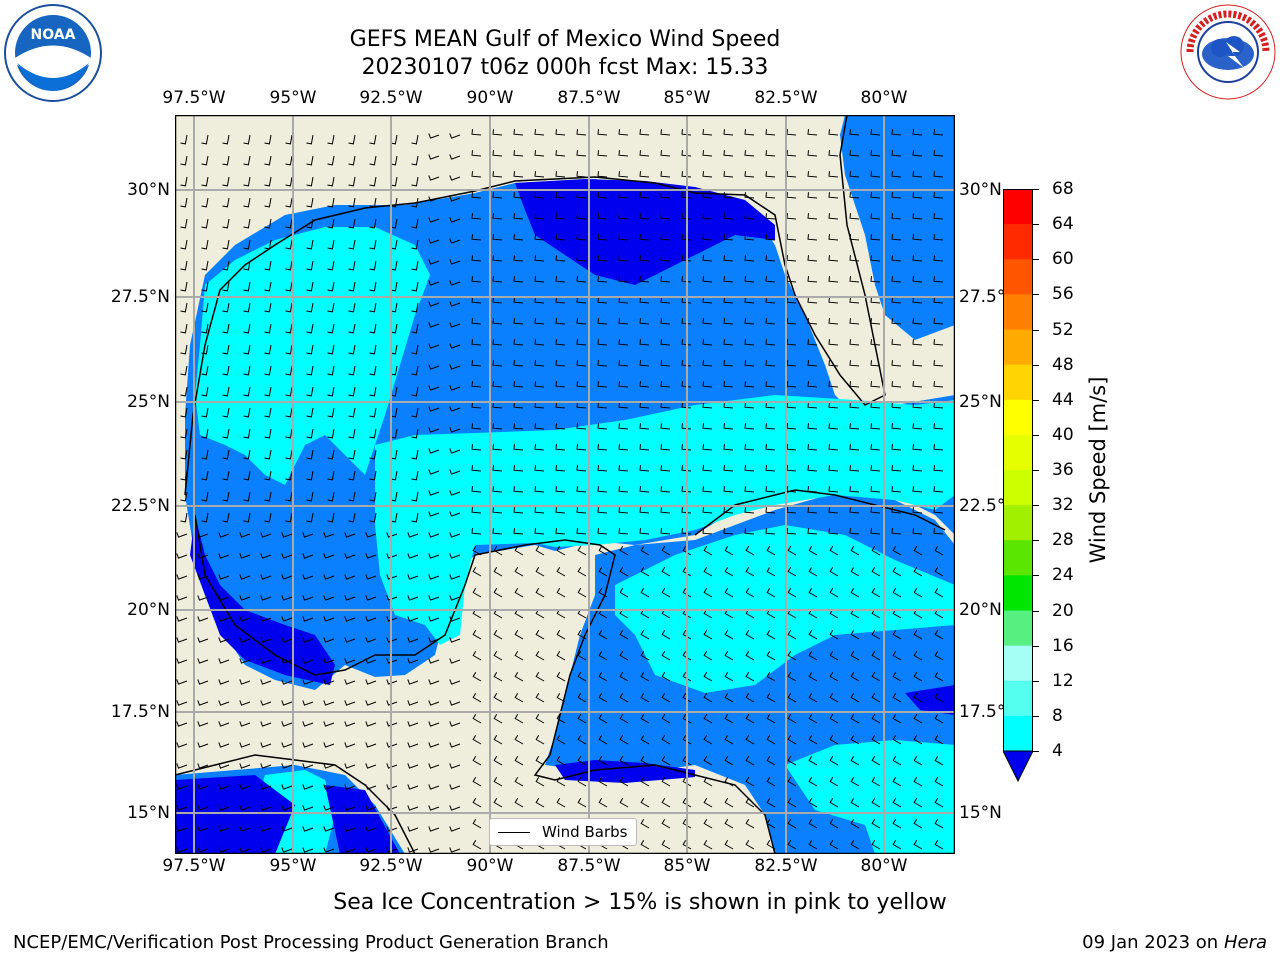  I want to click on colorbar-tick-label: 36, so click(1063, 470).